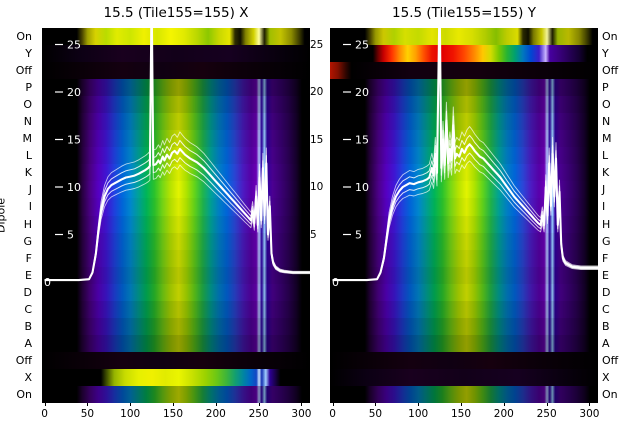 The image size is (640, 440). What do you see at coordinates (606, 309) in the screenshot?
I see `dipole-row-label-c: C` at bounding box center [606, 309].